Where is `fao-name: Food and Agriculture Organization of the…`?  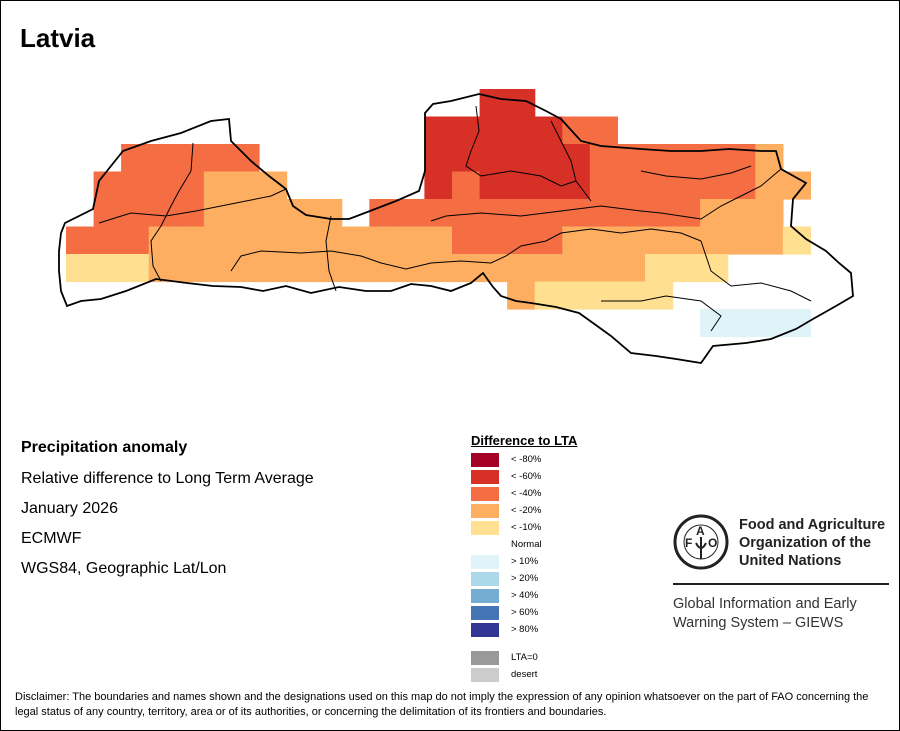 fao-name: Food and Agriculture Organization of the… is located at coordinates (812, 543).